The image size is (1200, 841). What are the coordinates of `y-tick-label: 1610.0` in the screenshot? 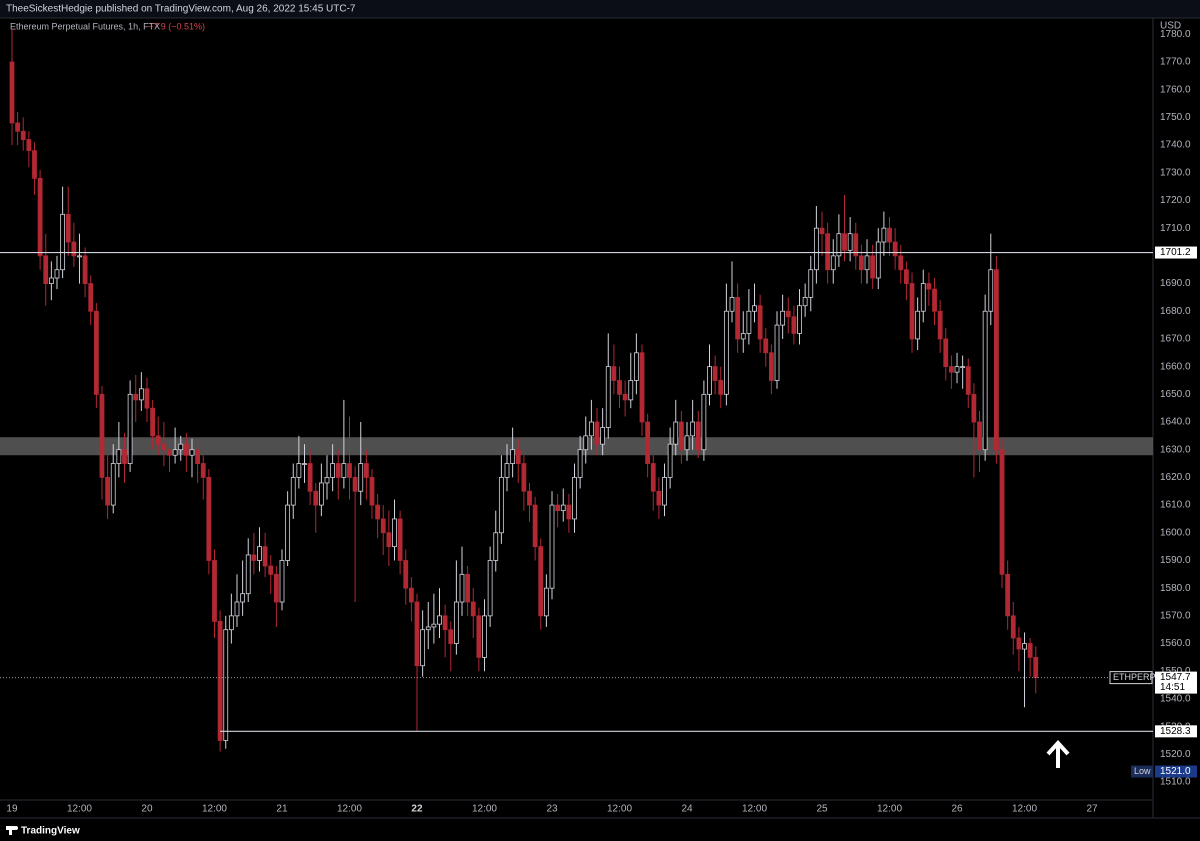 It's located at (1175, 505).